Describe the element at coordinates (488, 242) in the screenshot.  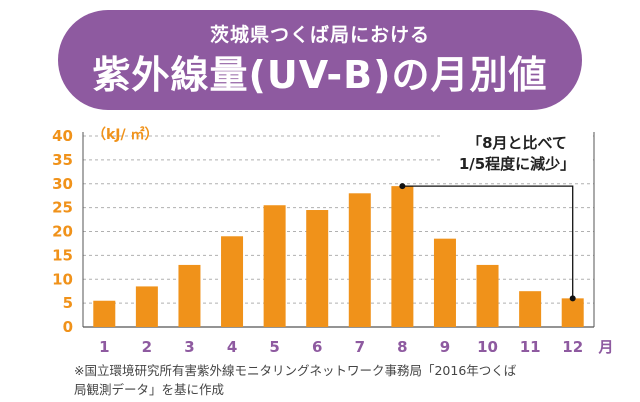
I see `annotation-connector` at that location.